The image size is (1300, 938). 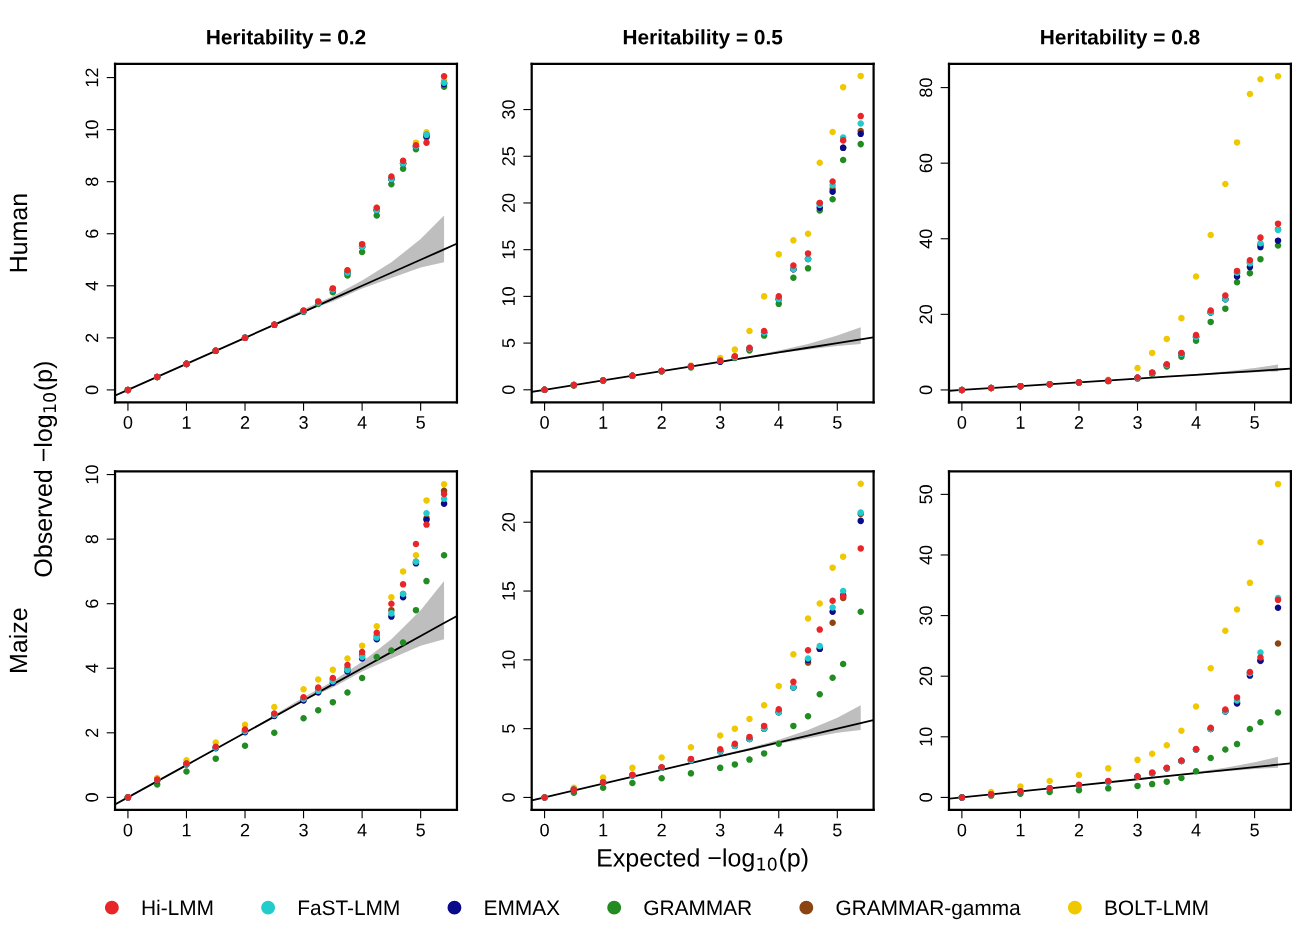 I want to click on y-tick-label: 25, so click(x=508, y=156).